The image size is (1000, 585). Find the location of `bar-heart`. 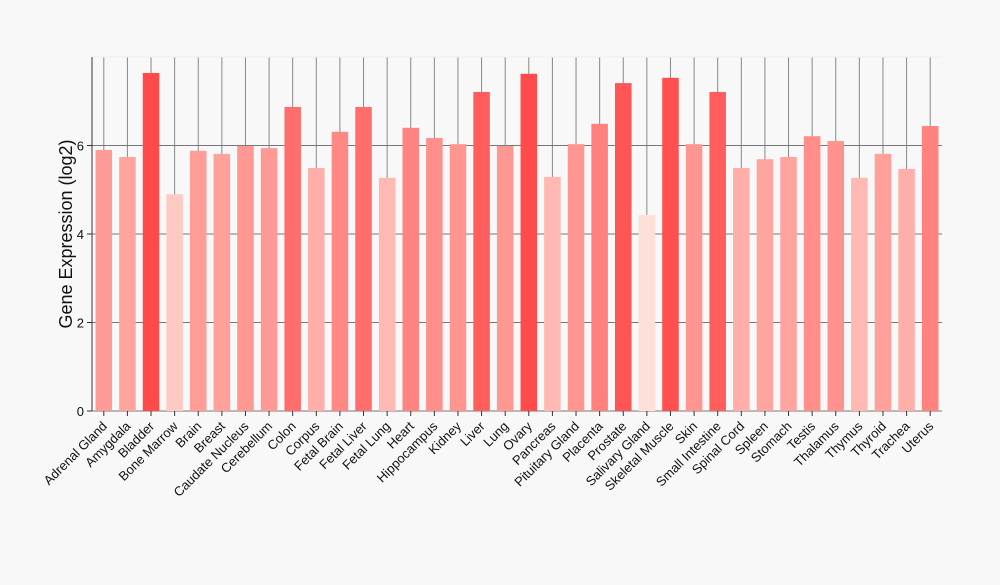

bar-heart is located at coordinates (411, 269).